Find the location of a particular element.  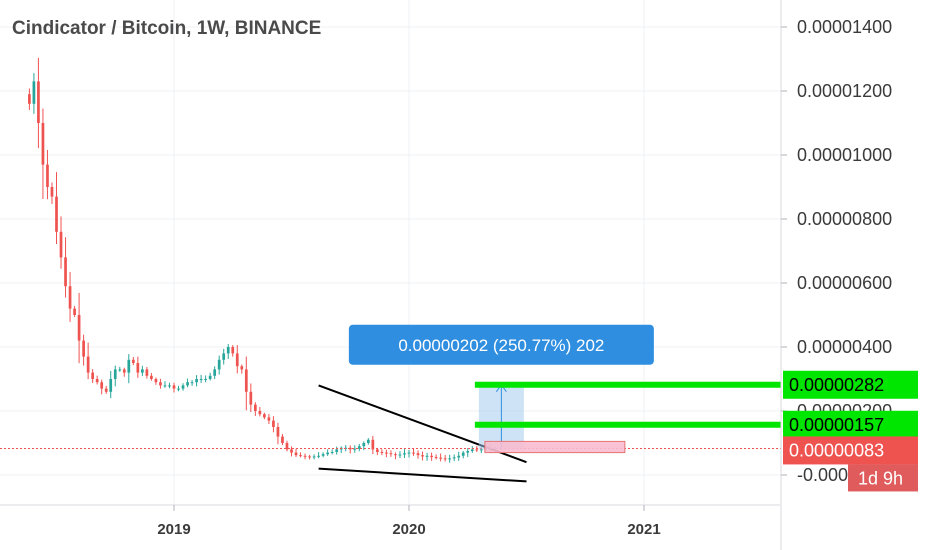

measure-label: 0.00000202 (250.77%) 202 is located at coordinates (501, 345).